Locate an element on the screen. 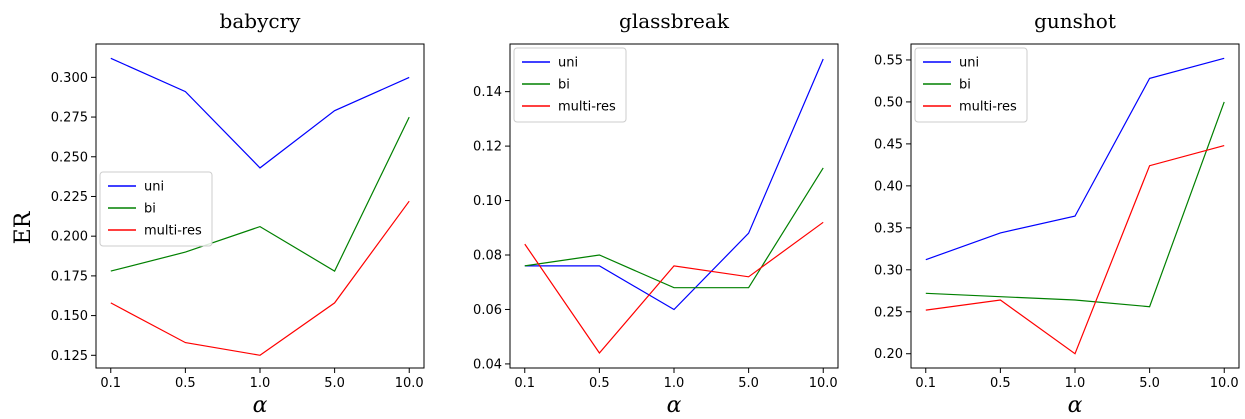 The image size is (1245, 419). chart-title: glassbreak is located at coordinates (674, 21).